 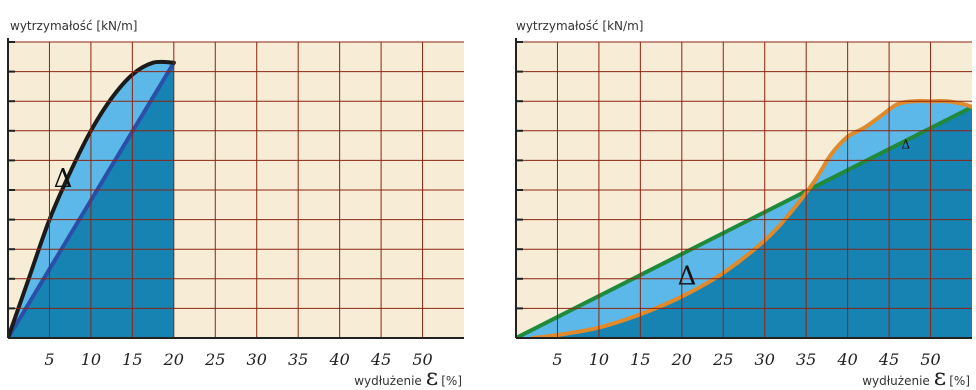 I want to click on delta-label-small: Δ, so click(x=906, y=145).